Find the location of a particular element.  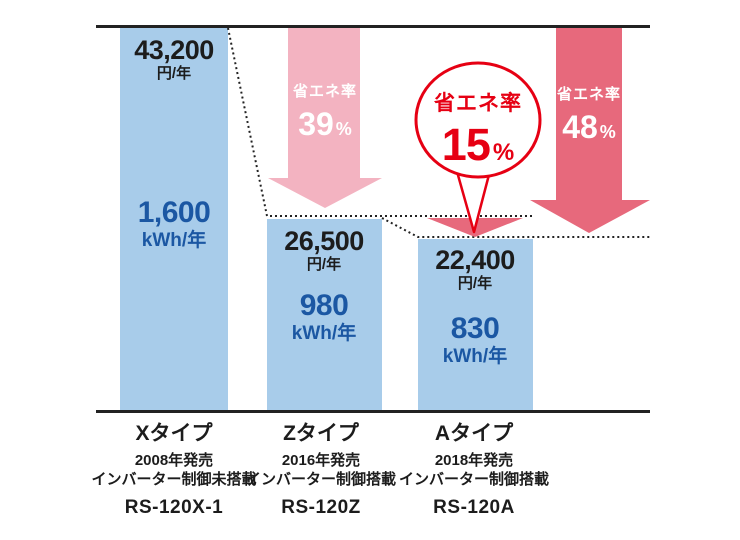

category-x-type: Xタイプ 2008年発売 インバーター制御未搭載 RS-120X-1 is located at coordinates (174, 469).